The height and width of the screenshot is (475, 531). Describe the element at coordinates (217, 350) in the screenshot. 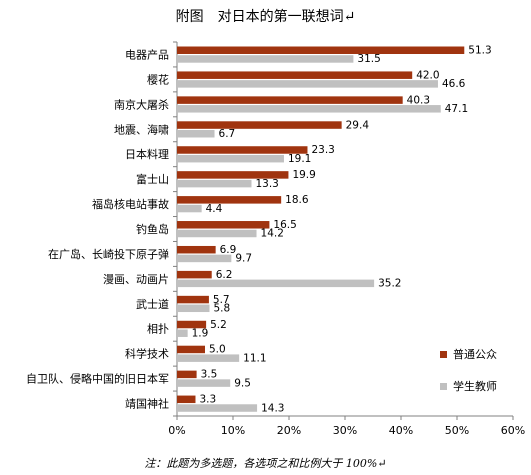

I see `value-label-public: 5.0` at that location.